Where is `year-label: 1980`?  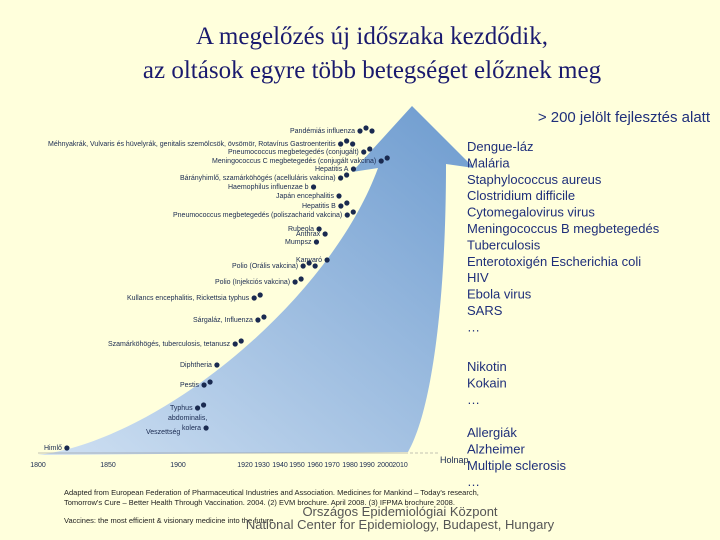
year-label: 1980 is located at coordinates (350, 465).